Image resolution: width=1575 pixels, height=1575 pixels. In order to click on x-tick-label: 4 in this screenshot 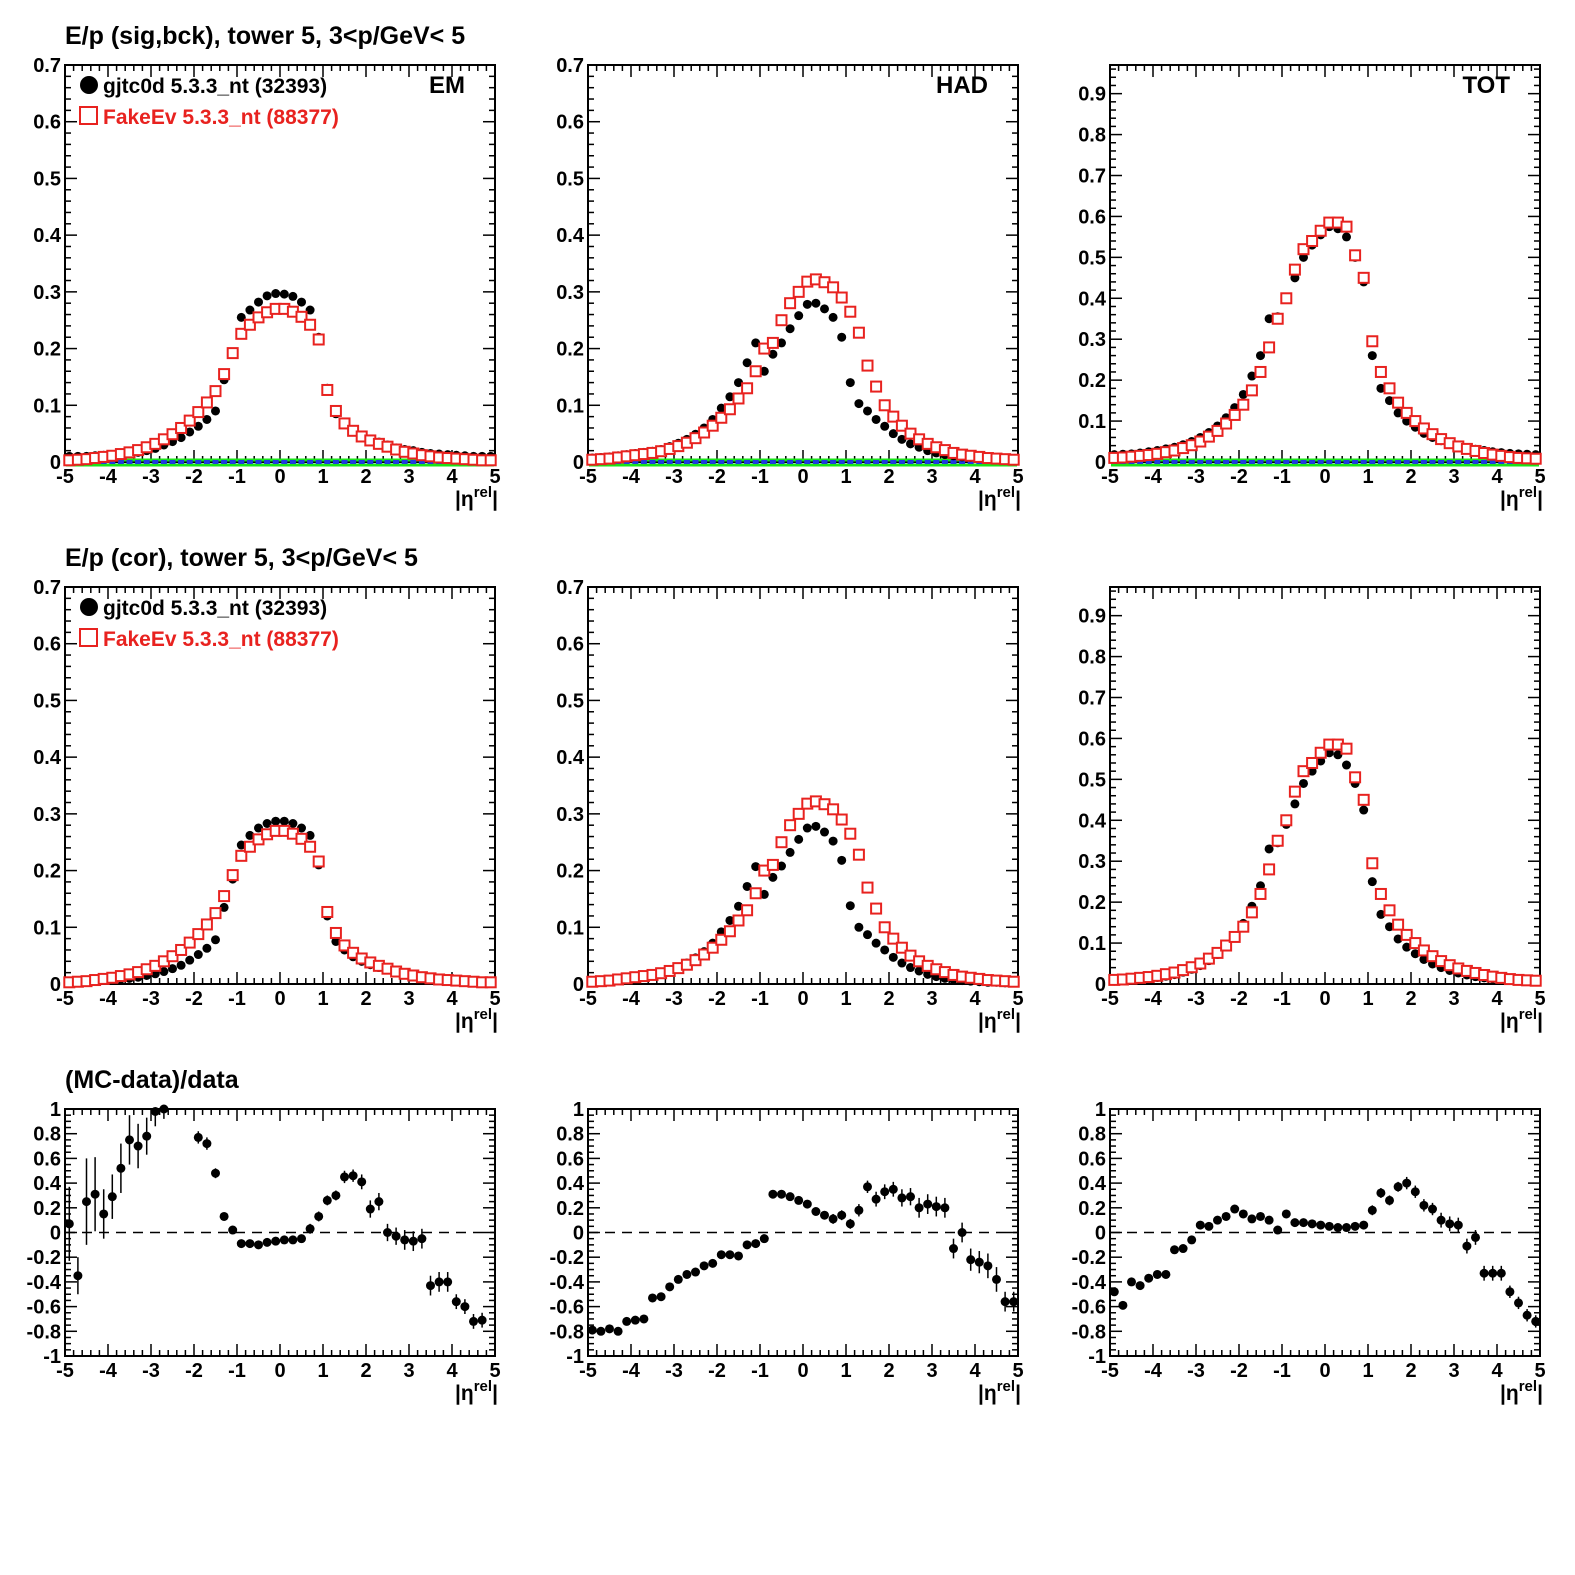, I will do `click(1497, 477)`.